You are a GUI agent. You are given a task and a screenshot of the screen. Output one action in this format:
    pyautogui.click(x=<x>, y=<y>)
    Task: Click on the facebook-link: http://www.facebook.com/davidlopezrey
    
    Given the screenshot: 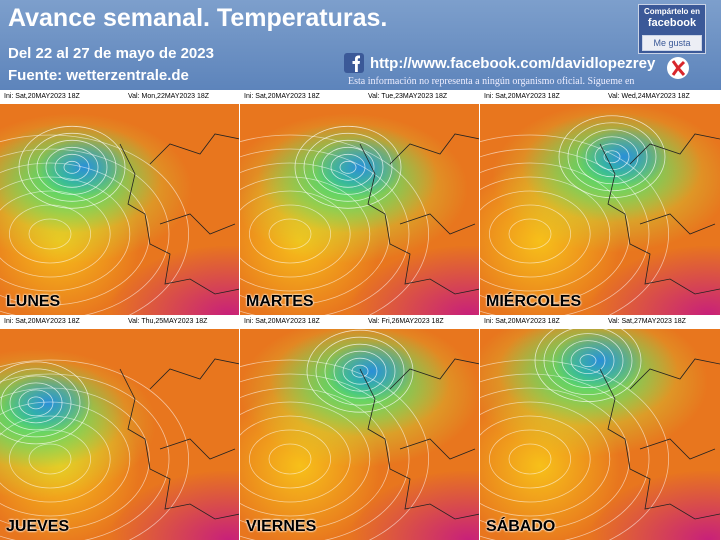 What is the action you would take?
    pyautogui.click(x=513, y=63)
    